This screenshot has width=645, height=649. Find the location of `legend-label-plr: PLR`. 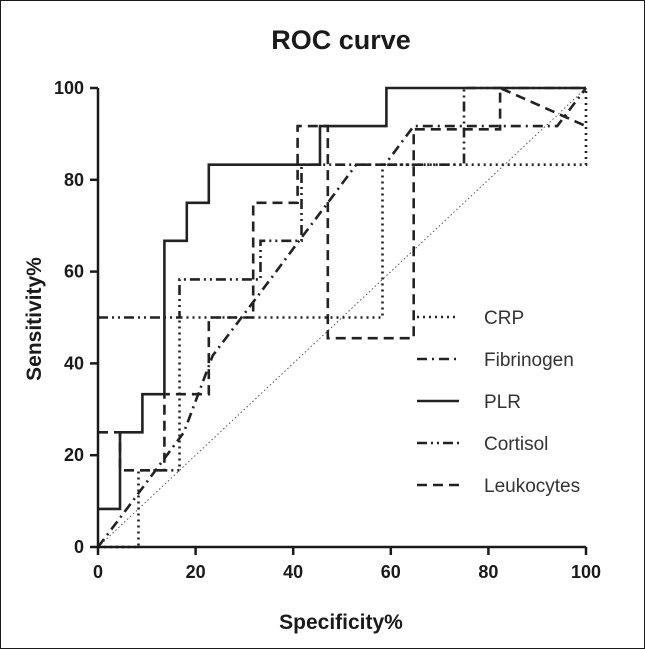

legend-label-plr: PLR is located at coordinates (502, 402).